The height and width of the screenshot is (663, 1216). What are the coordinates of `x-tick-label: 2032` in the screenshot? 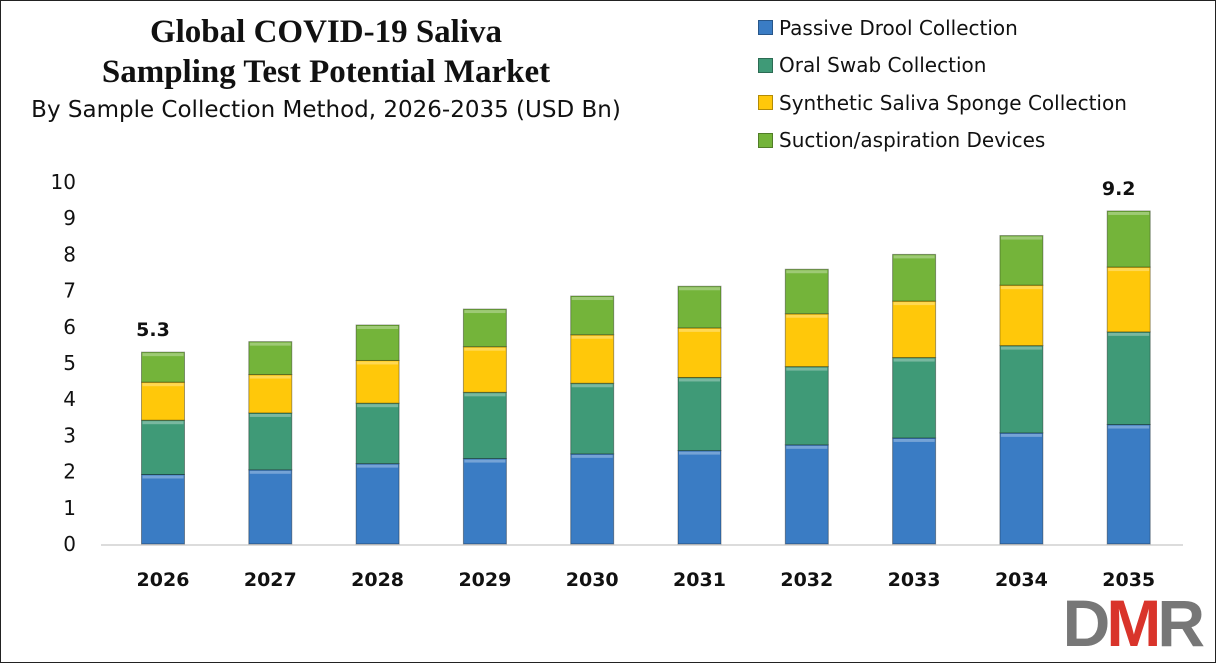 It's located at (806, 580).